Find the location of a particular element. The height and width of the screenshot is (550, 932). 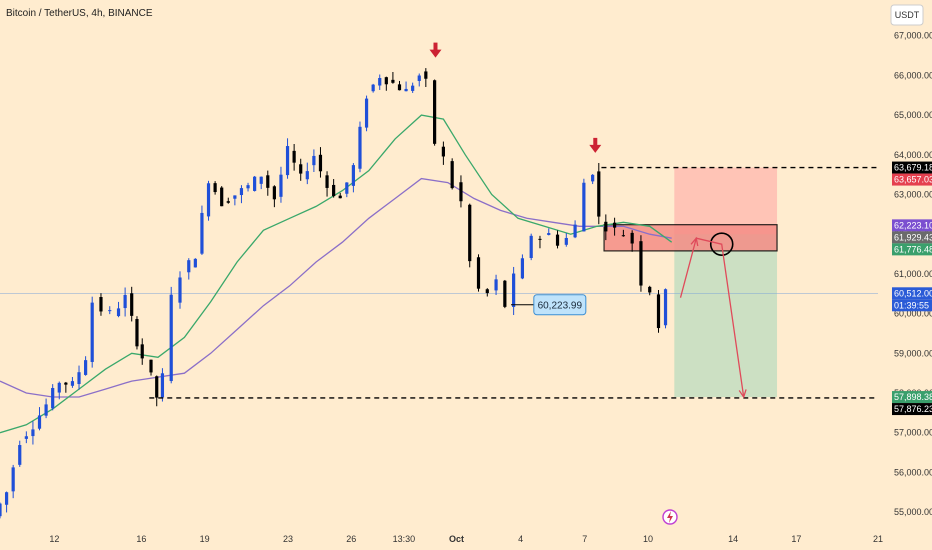

x-tick-label: 14 is located at coordinates (733, 539).